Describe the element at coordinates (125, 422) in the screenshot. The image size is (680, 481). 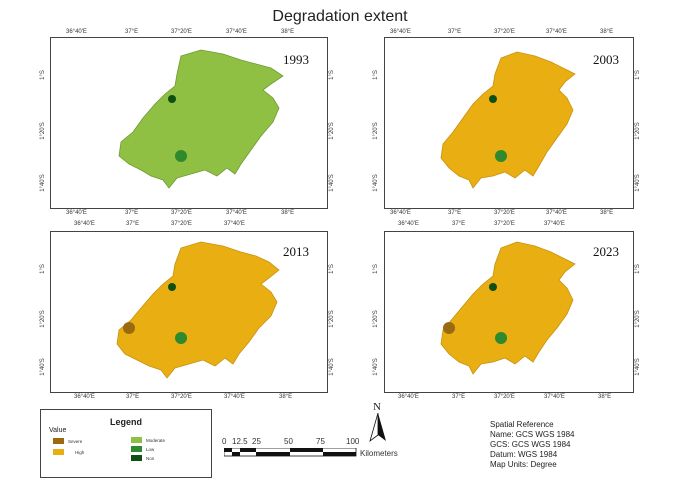
I see `legend-title: Legend` at that location.